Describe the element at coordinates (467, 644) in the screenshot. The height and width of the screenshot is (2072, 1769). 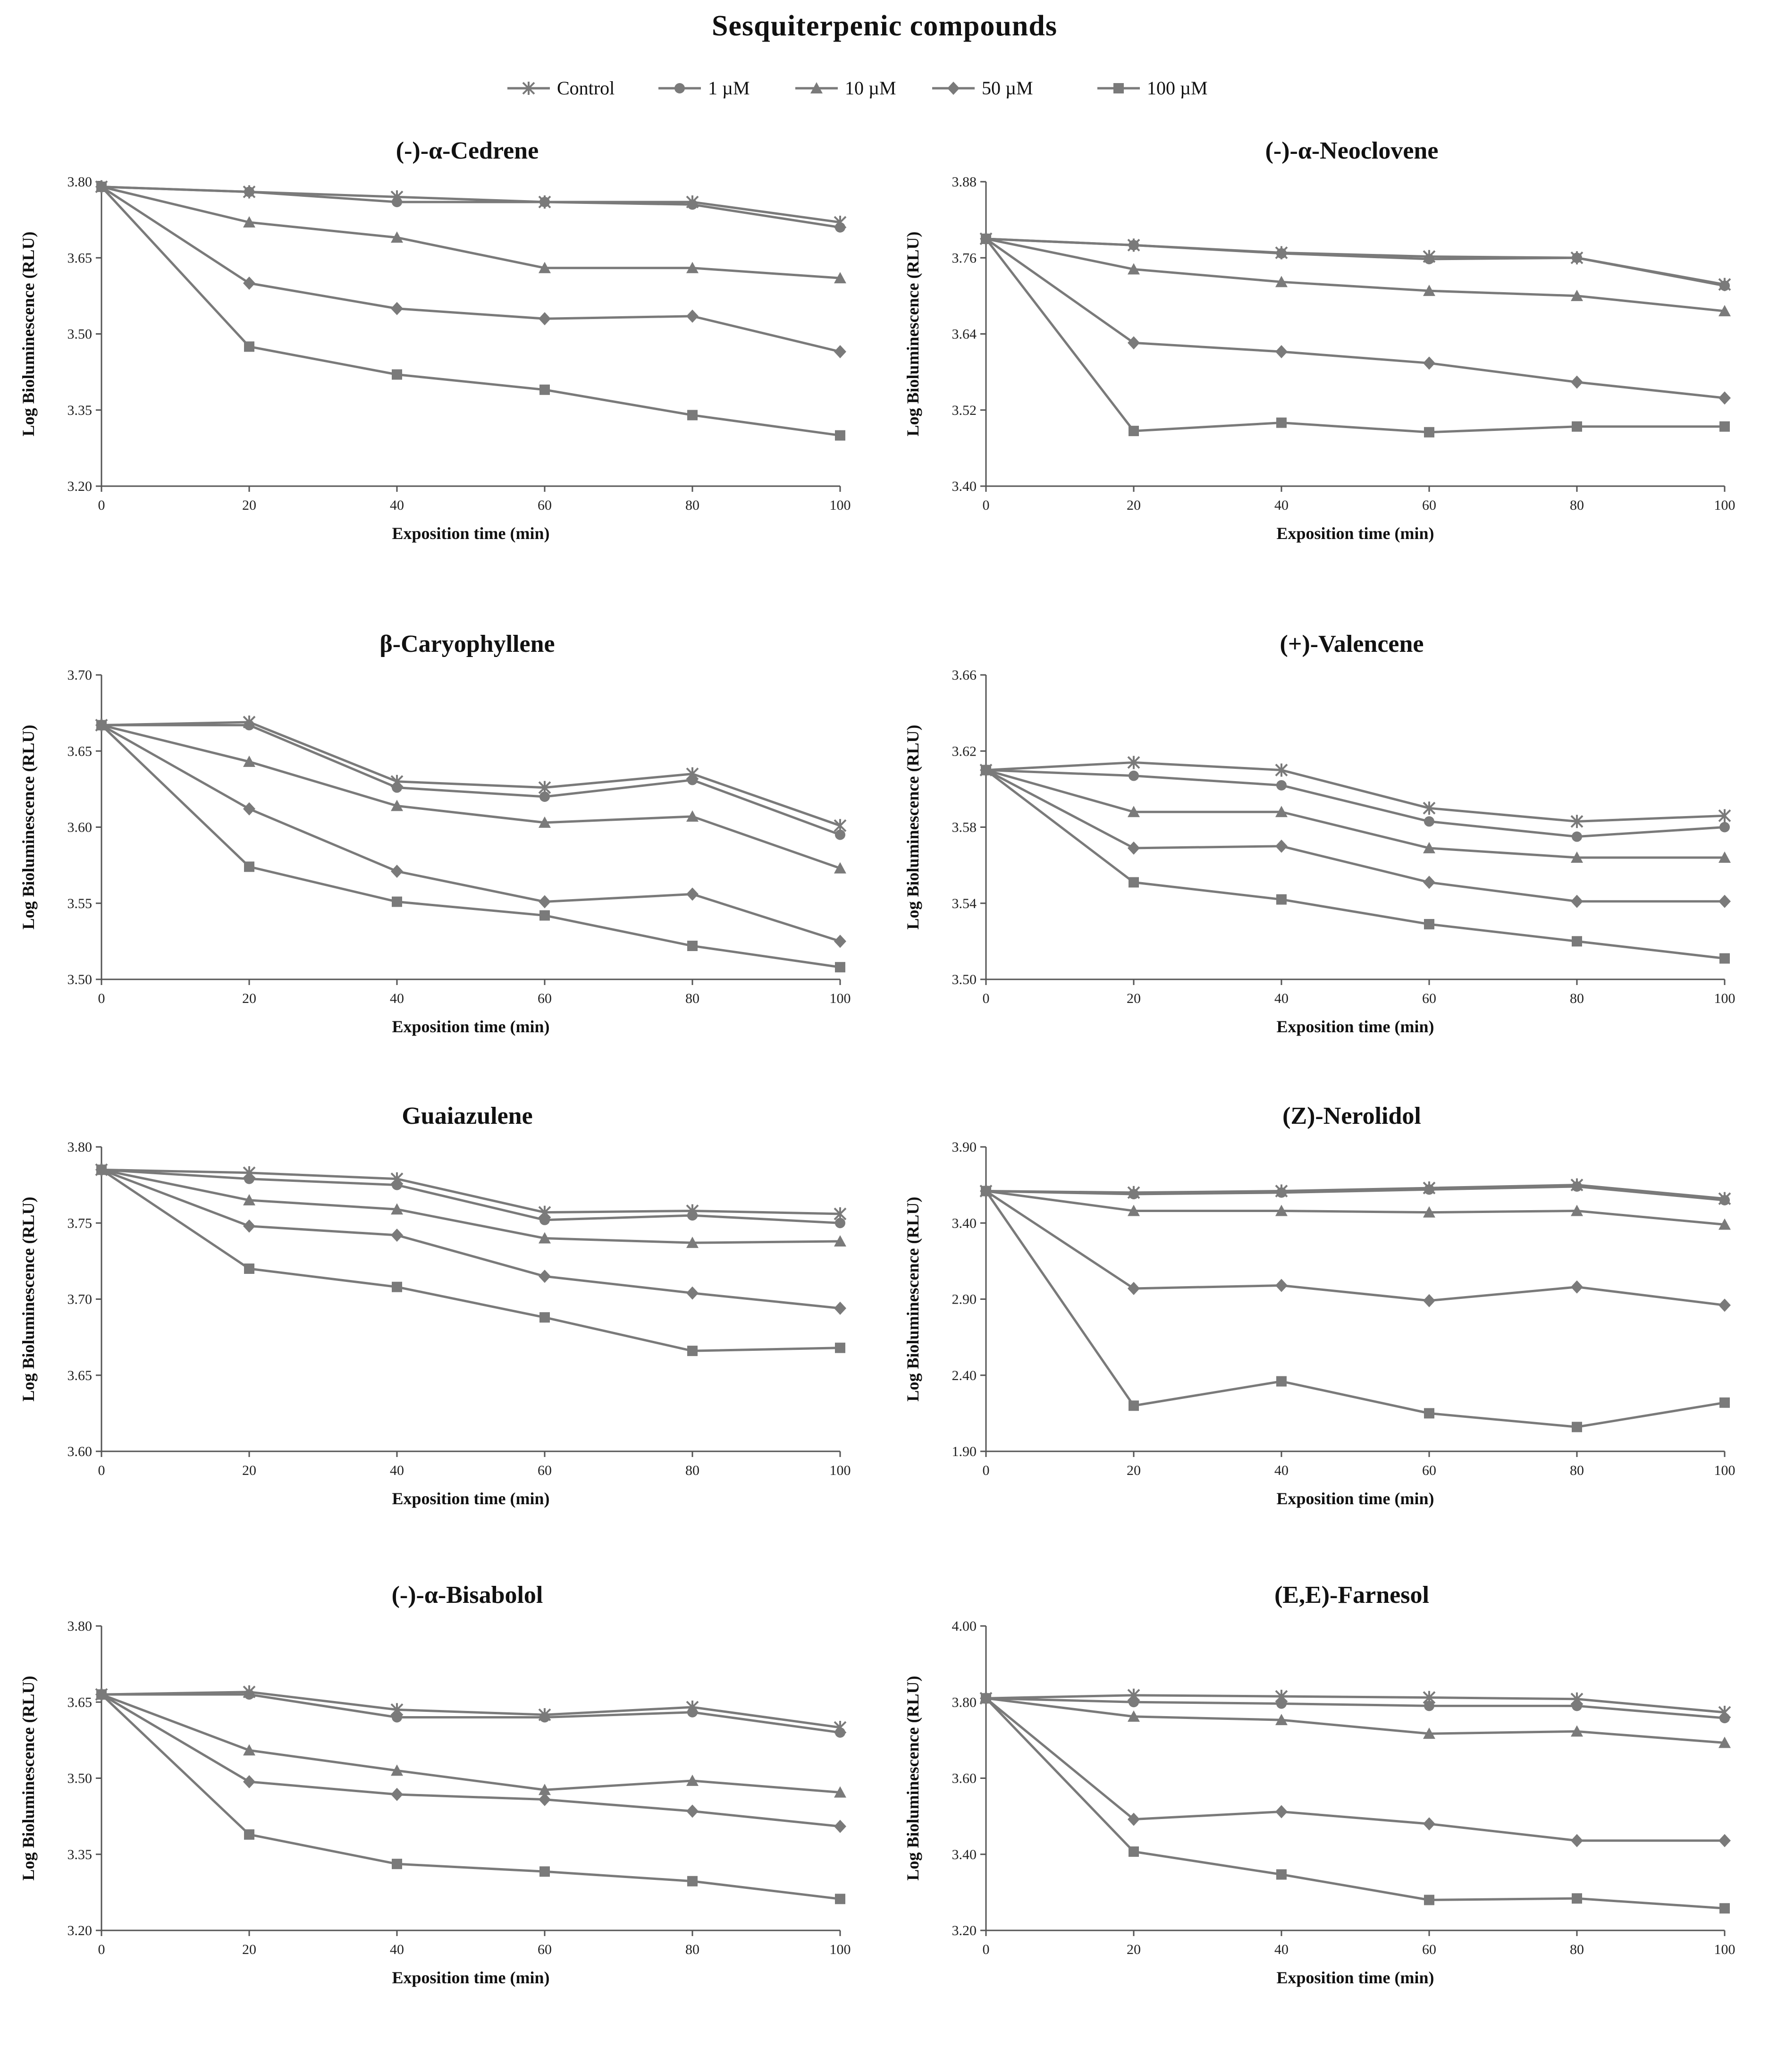
I see `chart-title: β-Caryophyllene` at that location.